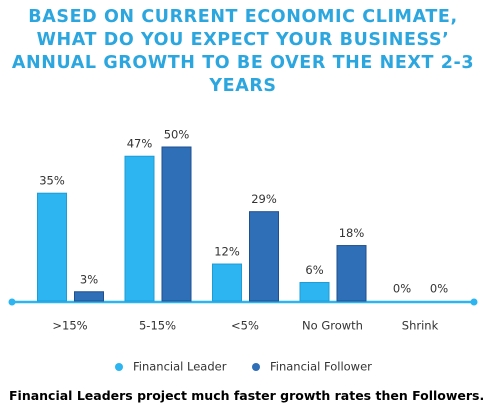 The width and height of the screenshot is (485, 417). What do you see at coordinates (321, 367) in the screenshot?
I see `legend-label: Financial Follower` at bounding box center [321, 367].